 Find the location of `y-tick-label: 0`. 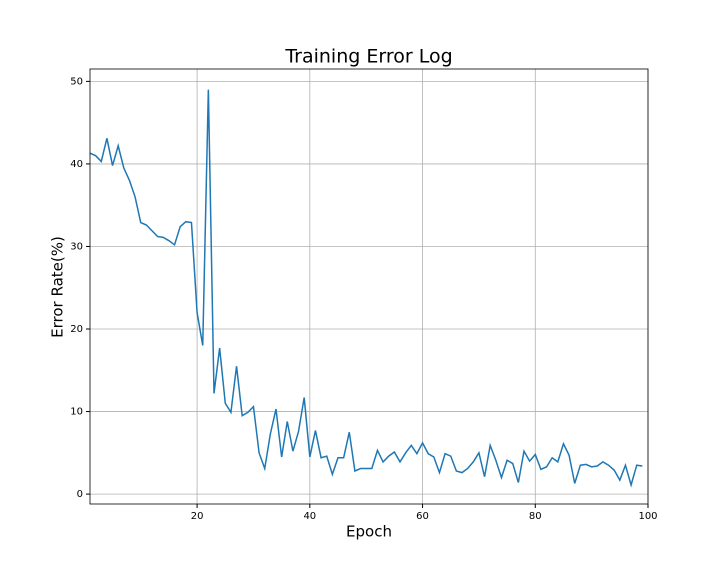

y-tick-label: 0 is located at coordinates (80, 494).